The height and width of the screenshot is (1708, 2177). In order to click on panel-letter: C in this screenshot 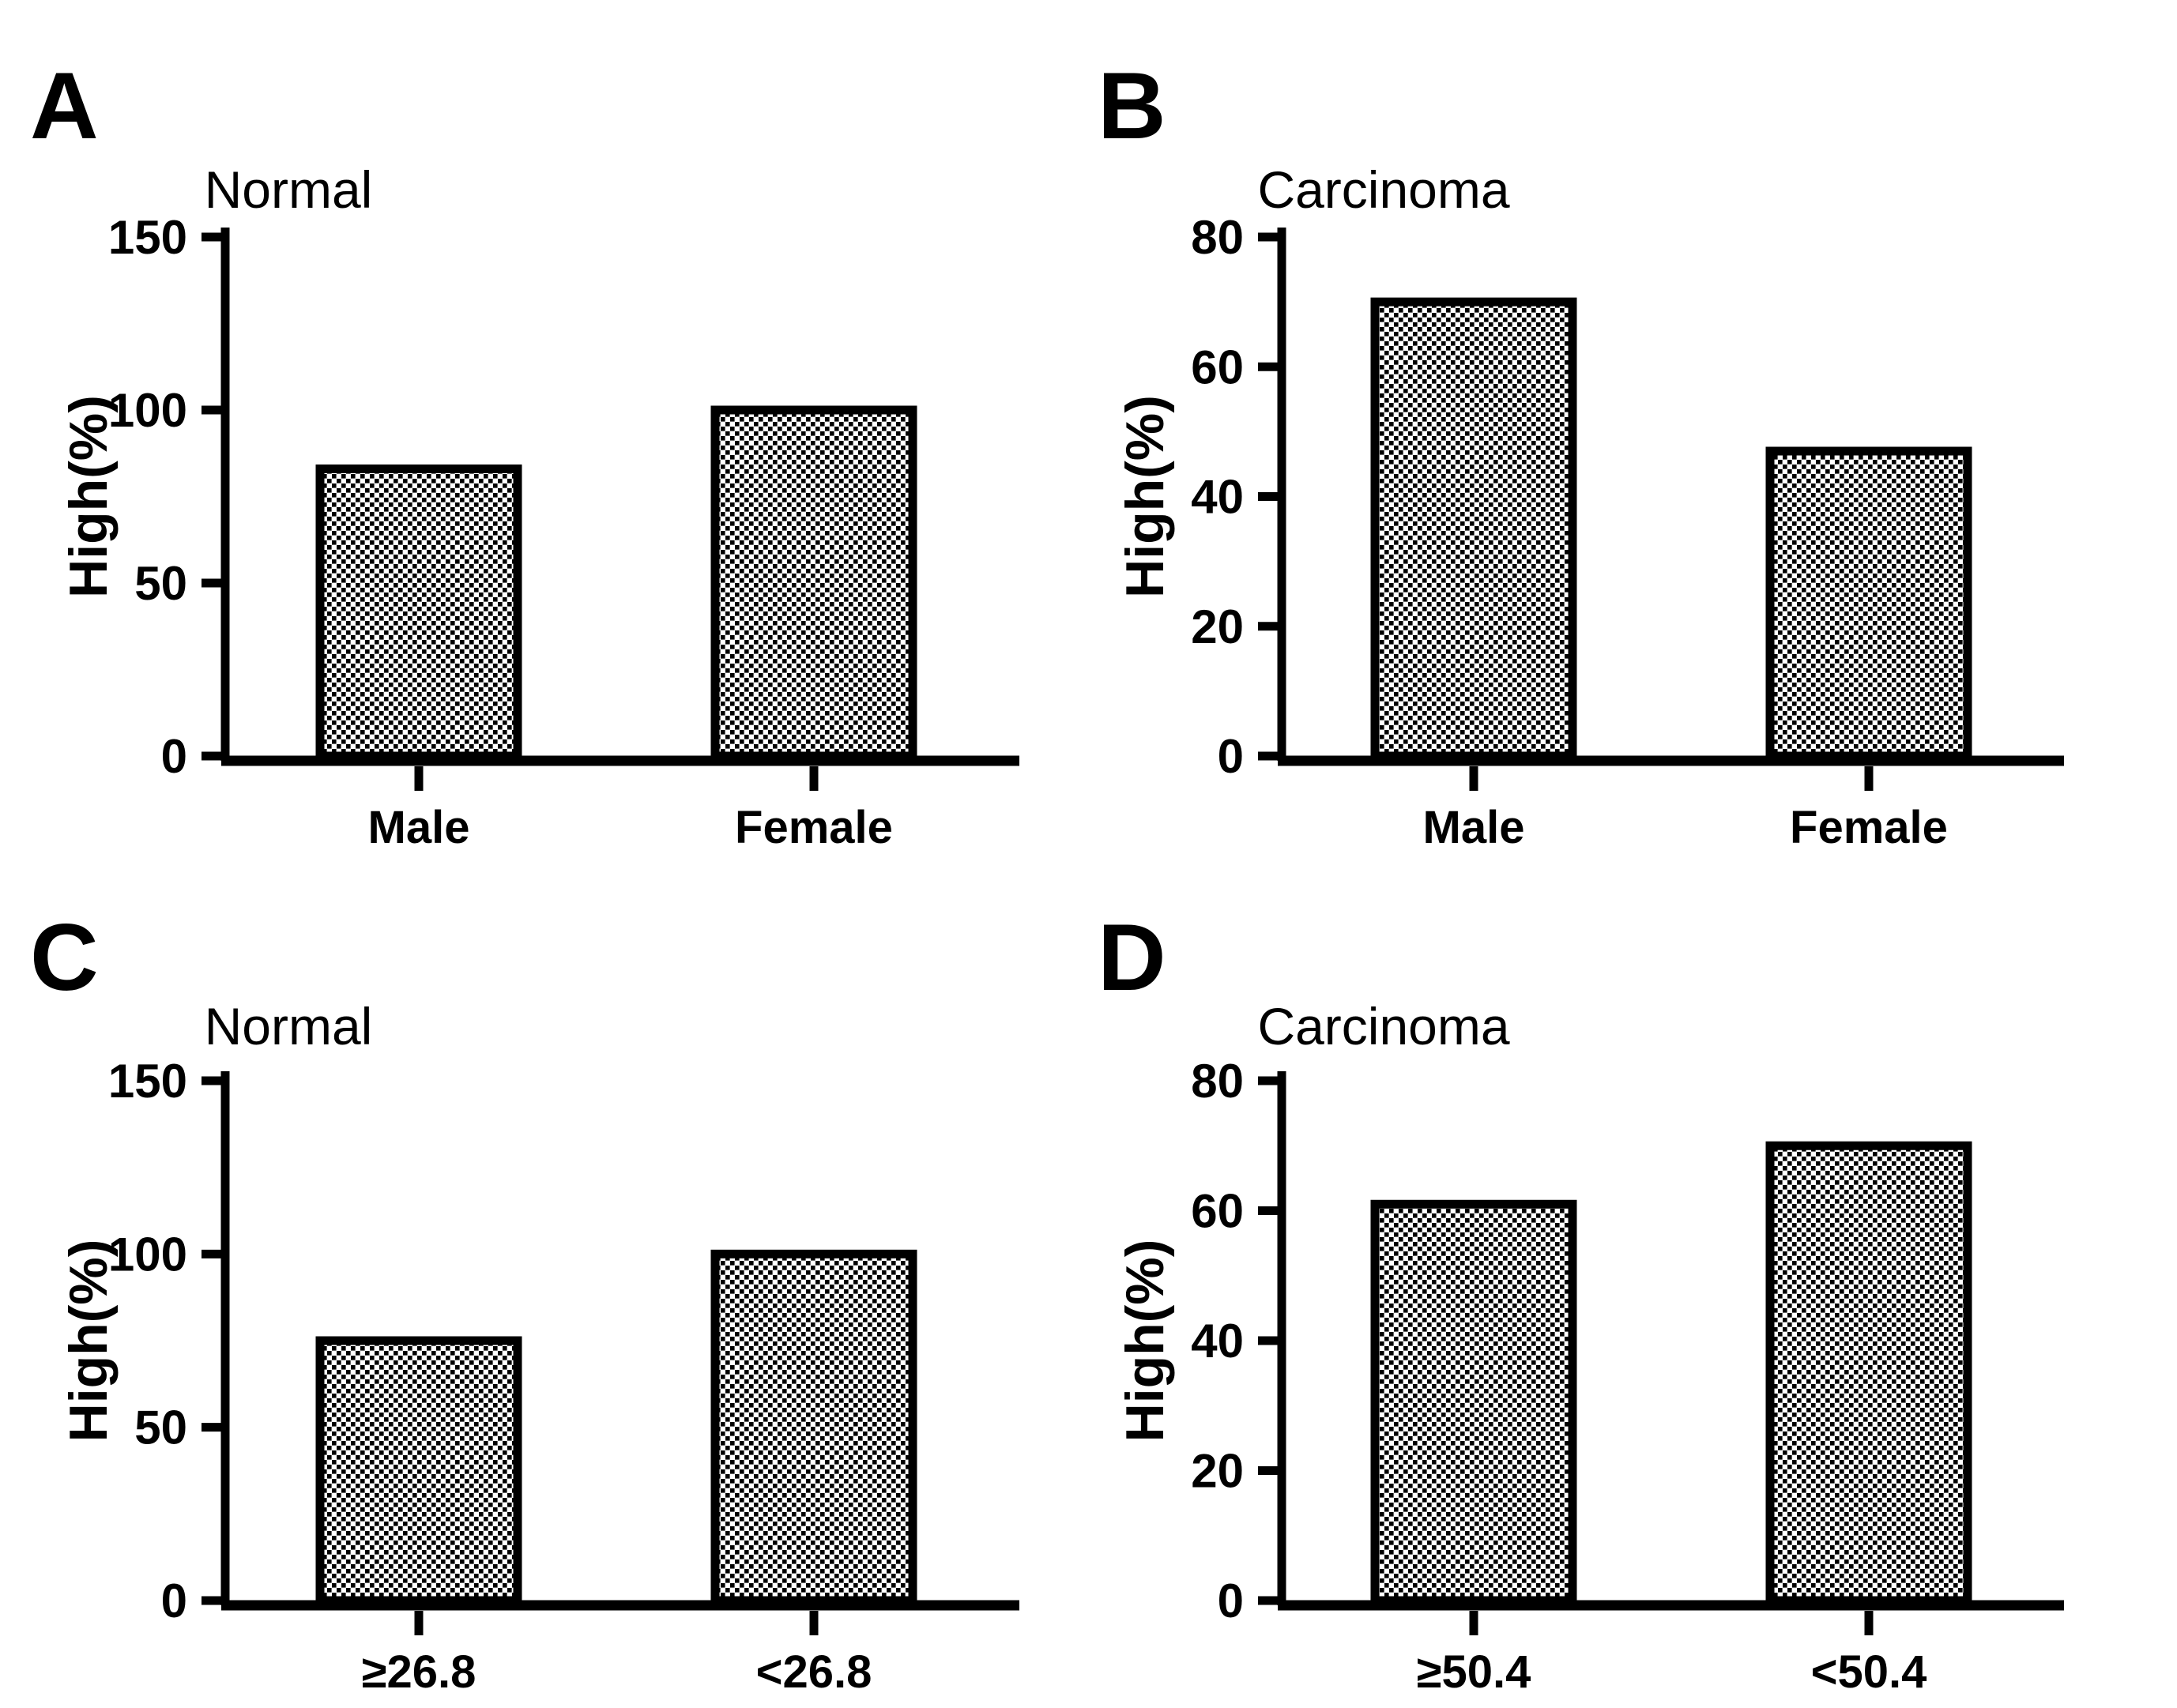, I will do `click(64, 957)`.